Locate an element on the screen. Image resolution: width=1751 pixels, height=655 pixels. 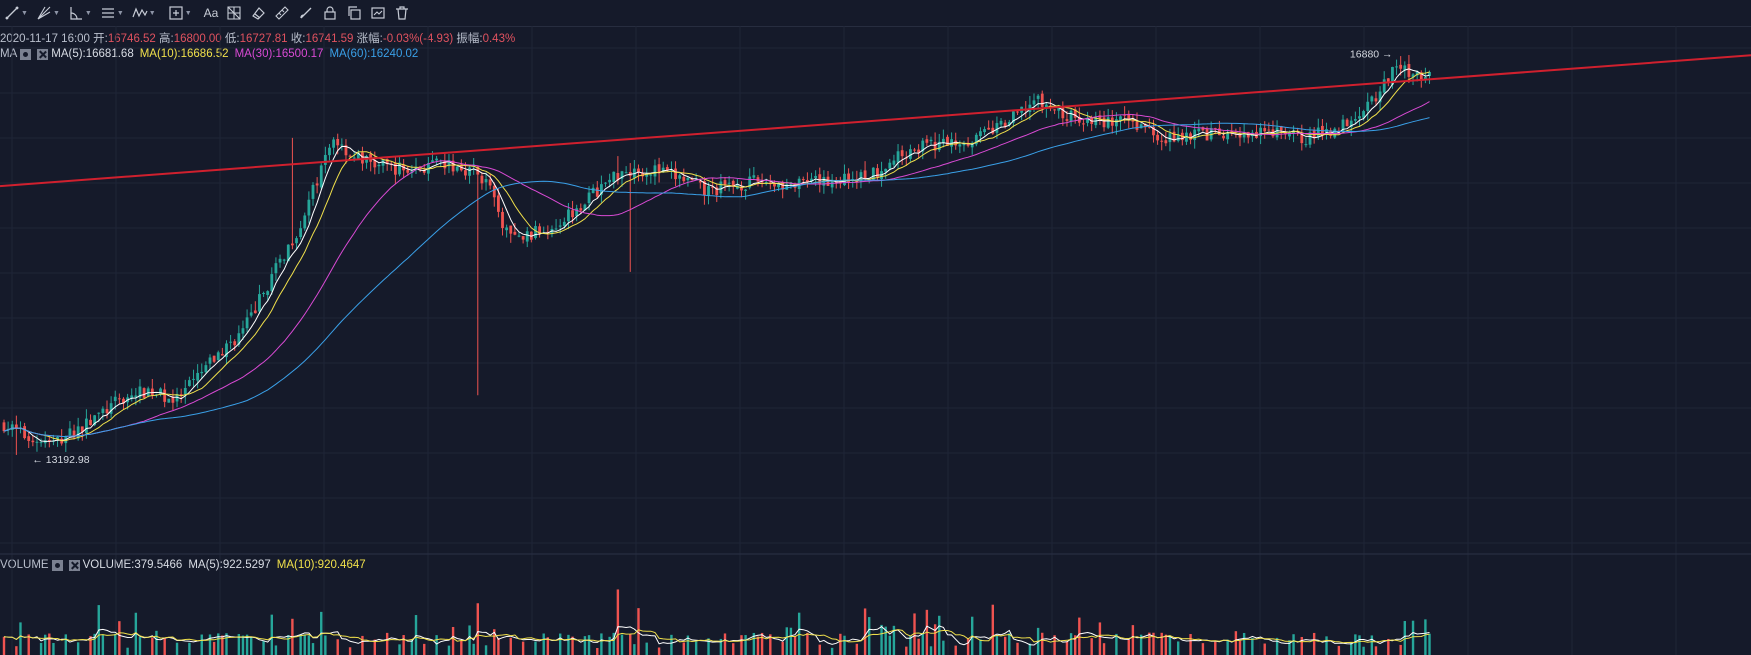
volume-close-icon is located at coordinates (74, 565).